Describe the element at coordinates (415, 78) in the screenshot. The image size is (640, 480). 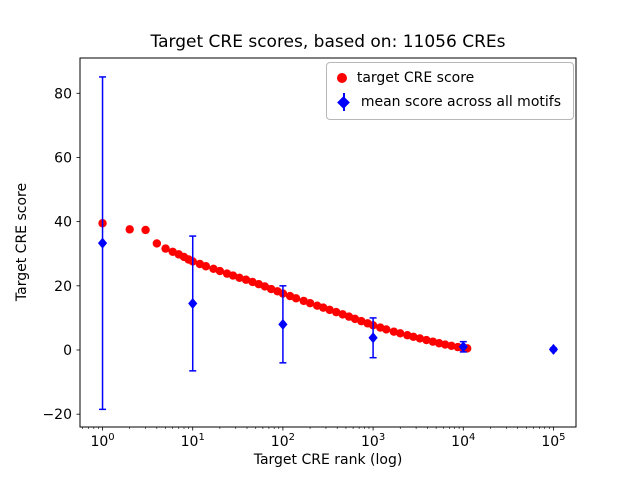
I see `legend-label-target-score: target CRE score` at that location.